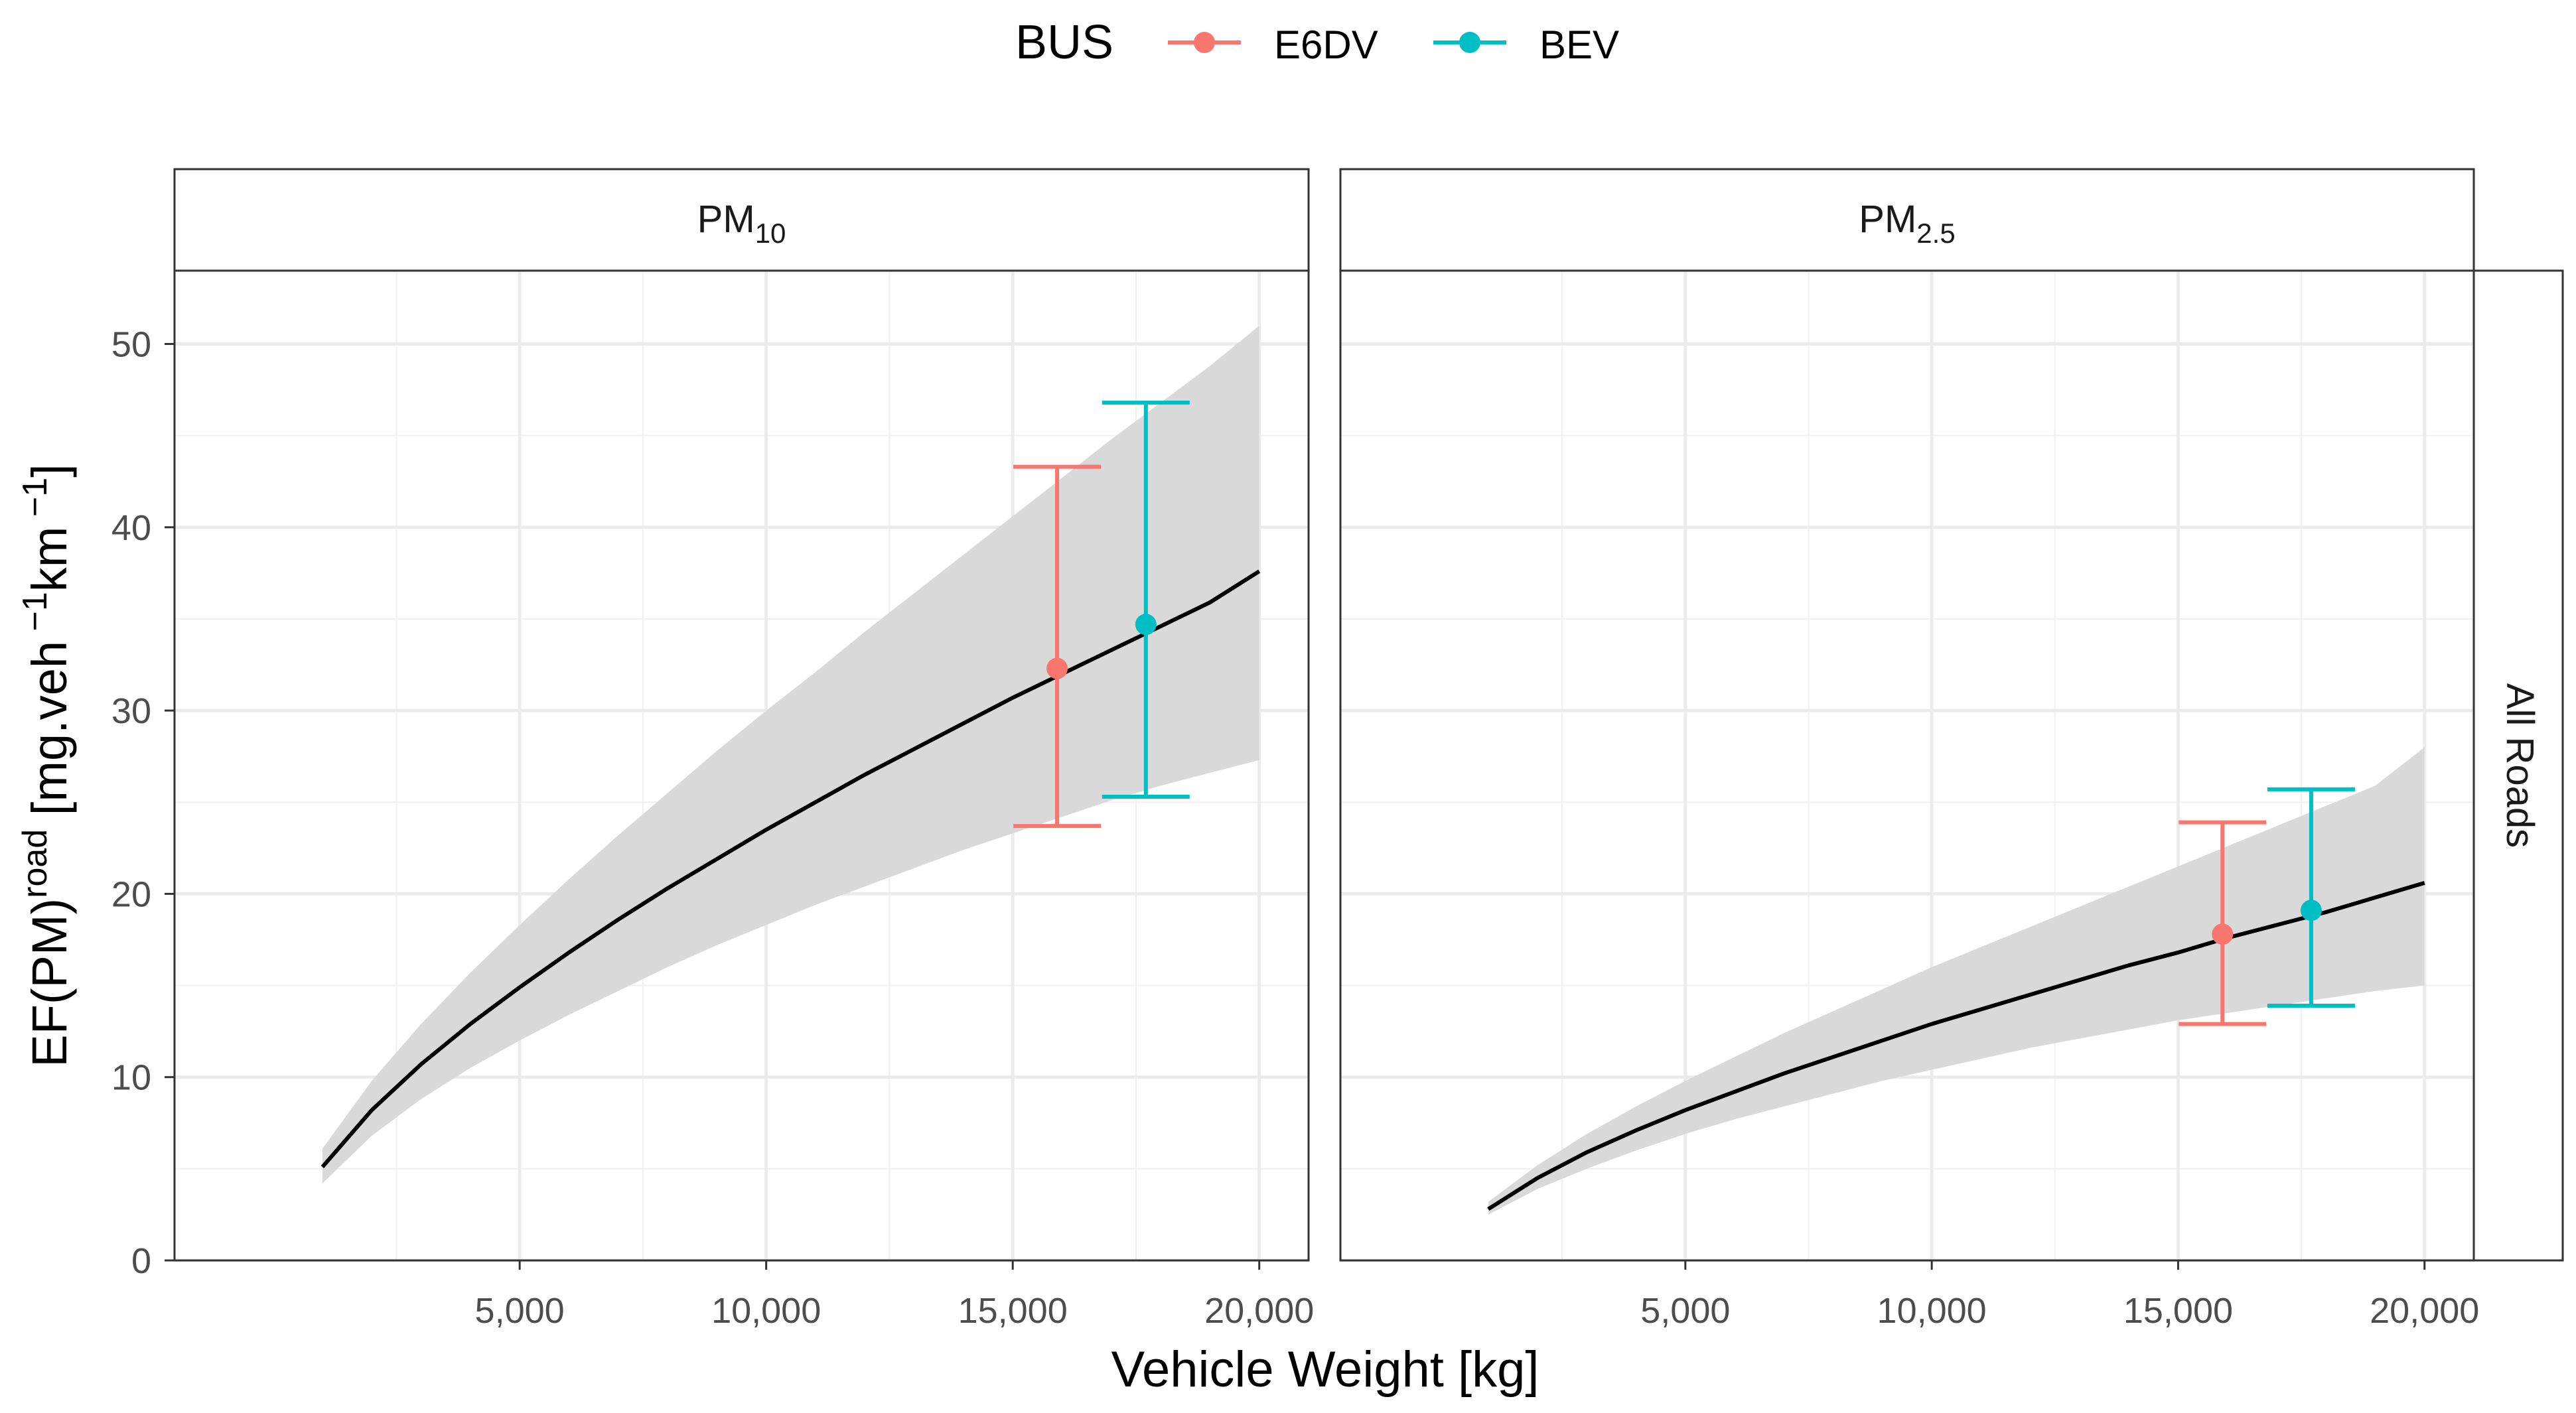 The image size is (2576, 1413). I want to click on legend-label: E6DV, so click(1326, 45).